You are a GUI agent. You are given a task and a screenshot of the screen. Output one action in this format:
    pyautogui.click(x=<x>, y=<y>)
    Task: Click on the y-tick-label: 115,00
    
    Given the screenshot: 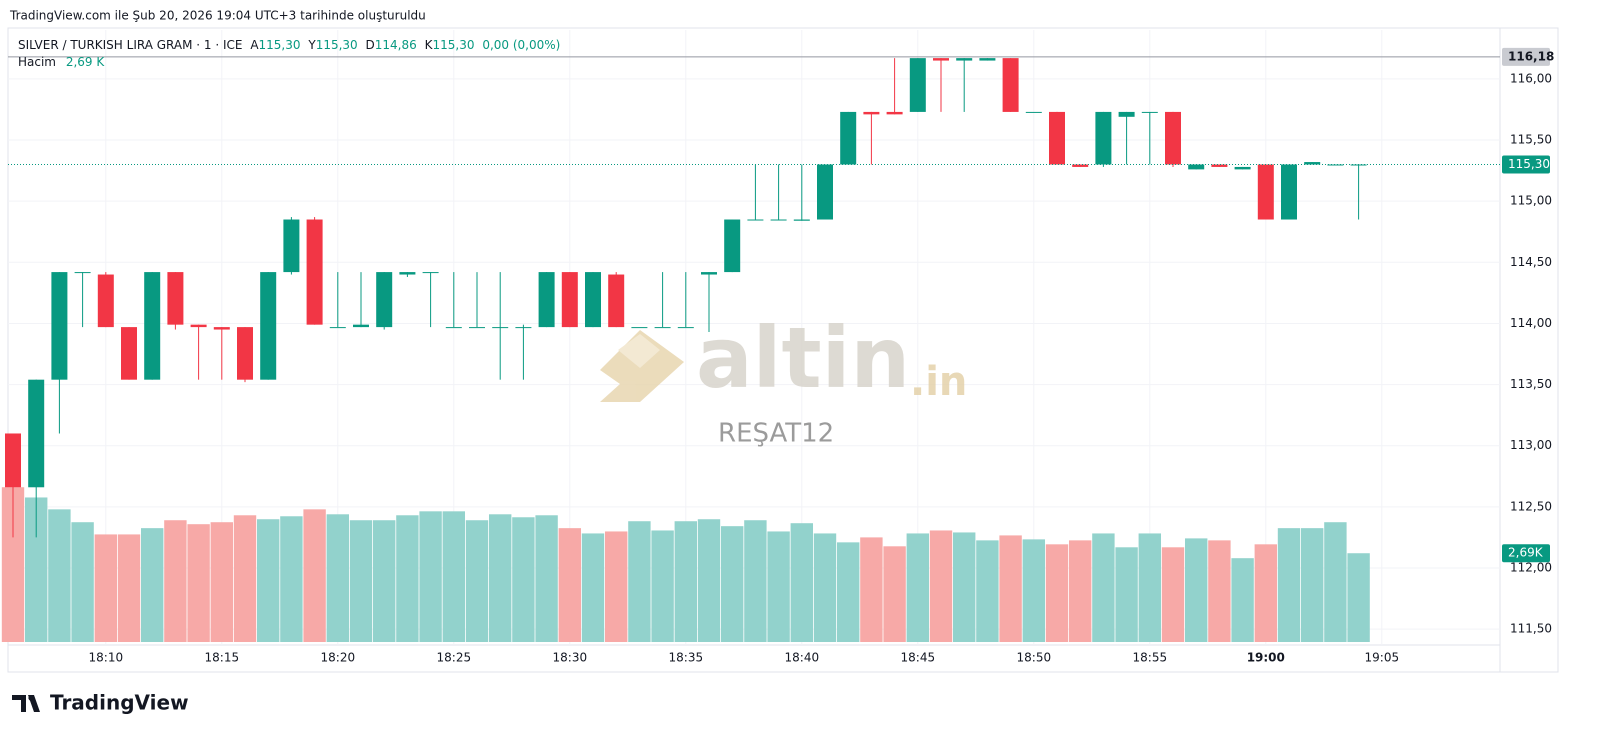 What is the action you would take?
    pyautogui.click(x=1531, y=201)
    